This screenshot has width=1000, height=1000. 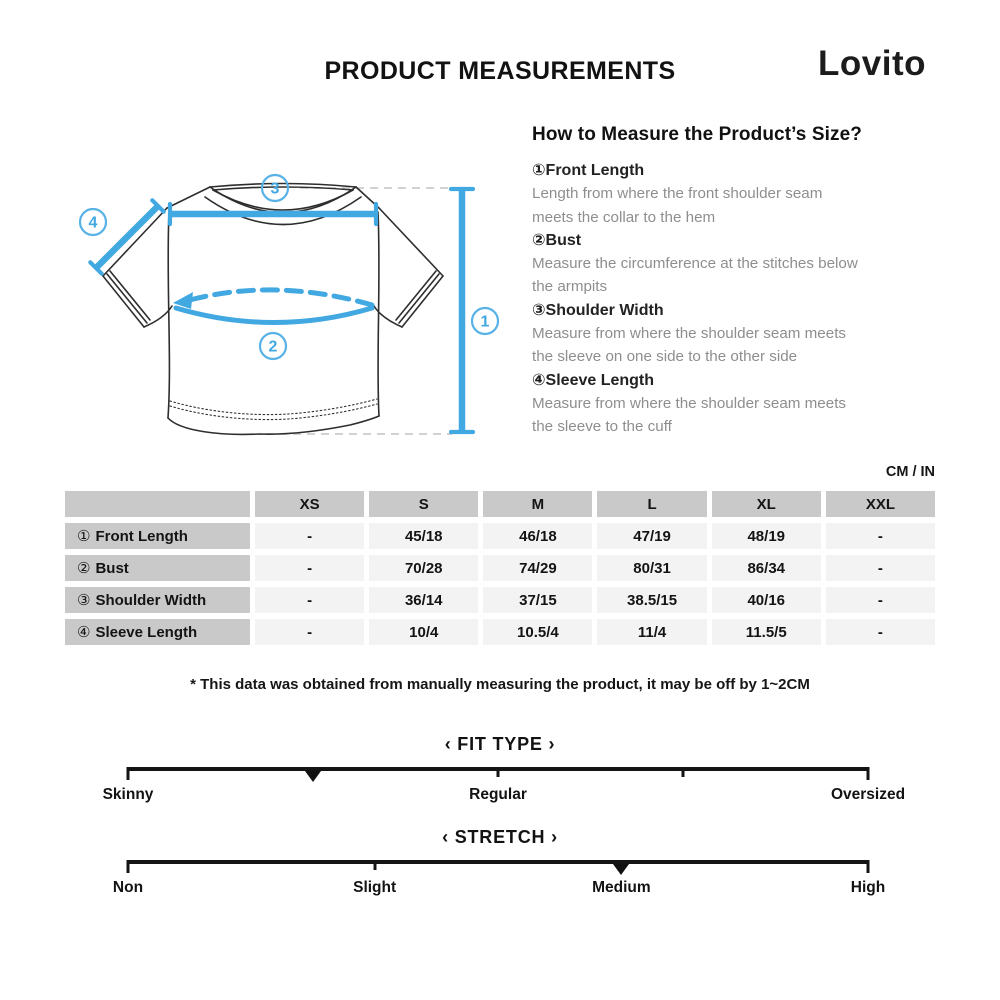 I want to click on fit-label-oversized: Oversized, so click(x=868, y=794).